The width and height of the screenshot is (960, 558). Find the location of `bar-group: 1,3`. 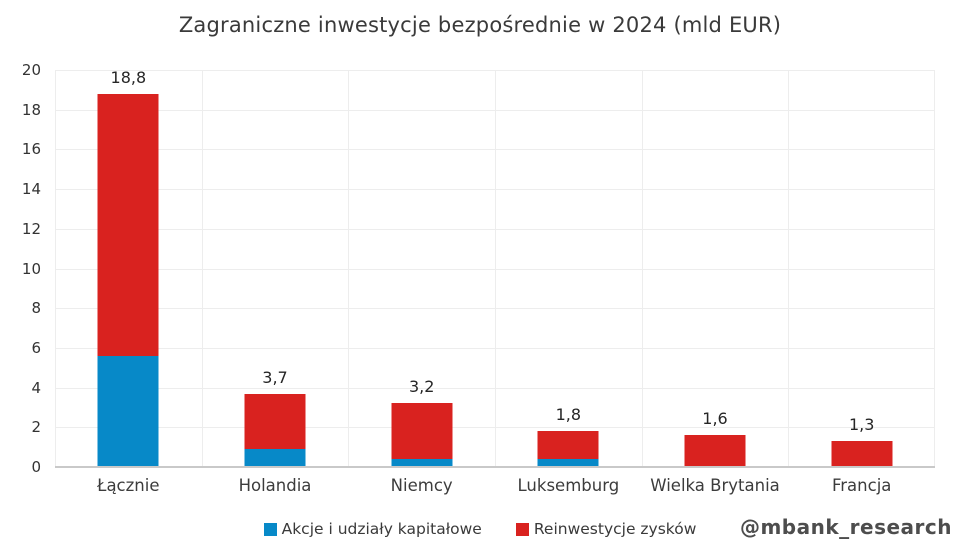

bar-group: 1,3 is located at coordinates (861, 268).